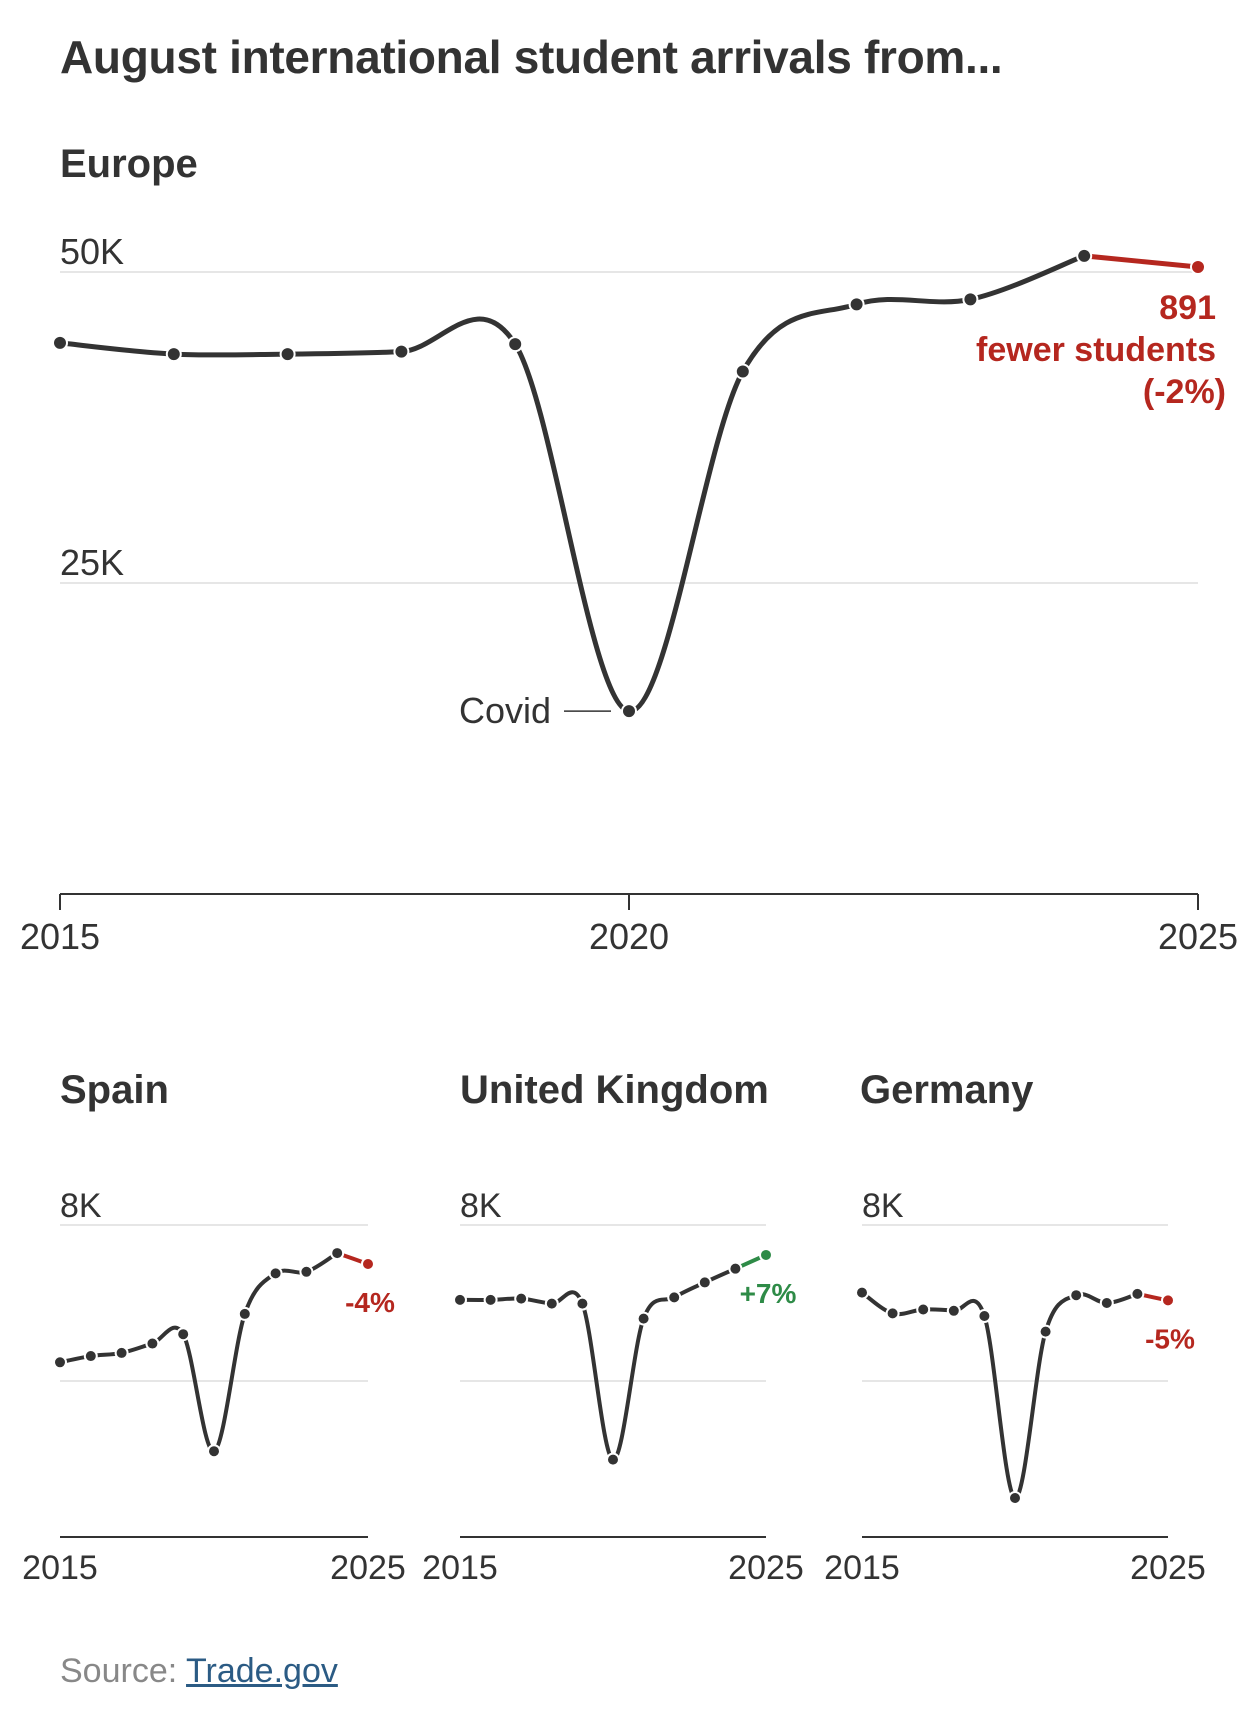 The image size is (1260, 1736). What do you see at coordinates (1084, 255) in the screenshot?
I see `europe-point-2024` at bounding box center [1084, 255].